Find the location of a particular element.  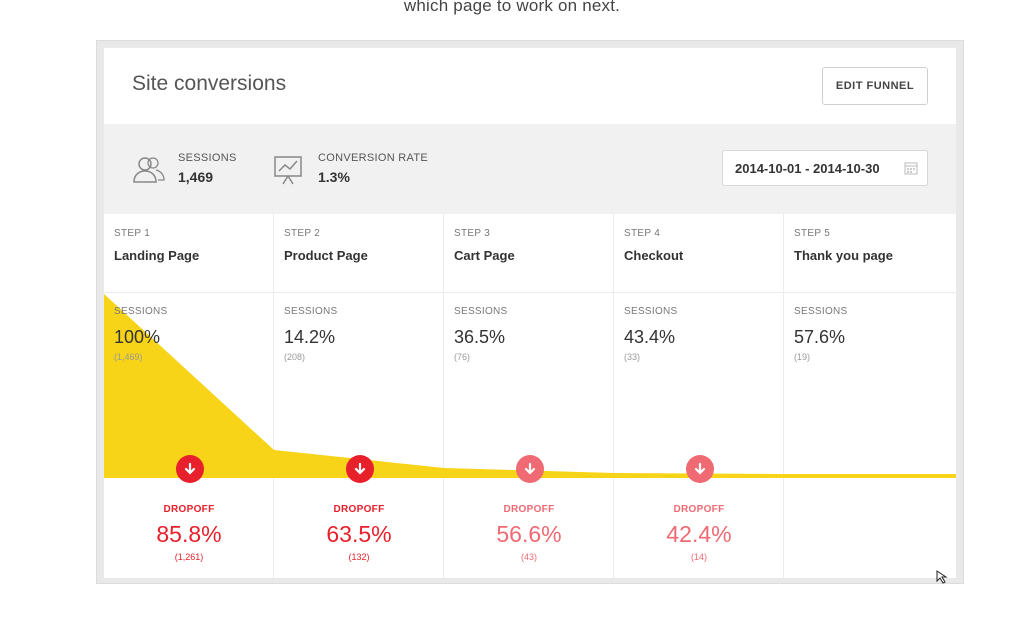

card-title: Site conversions is located at coordinates (209, 83).